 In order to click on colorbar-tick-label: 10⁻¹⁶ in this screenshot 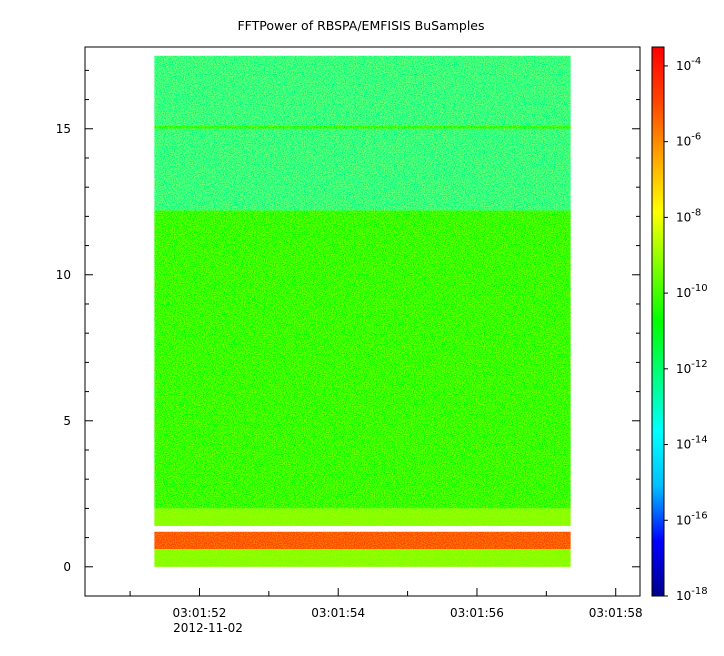, I will do `click(692, 518)`.